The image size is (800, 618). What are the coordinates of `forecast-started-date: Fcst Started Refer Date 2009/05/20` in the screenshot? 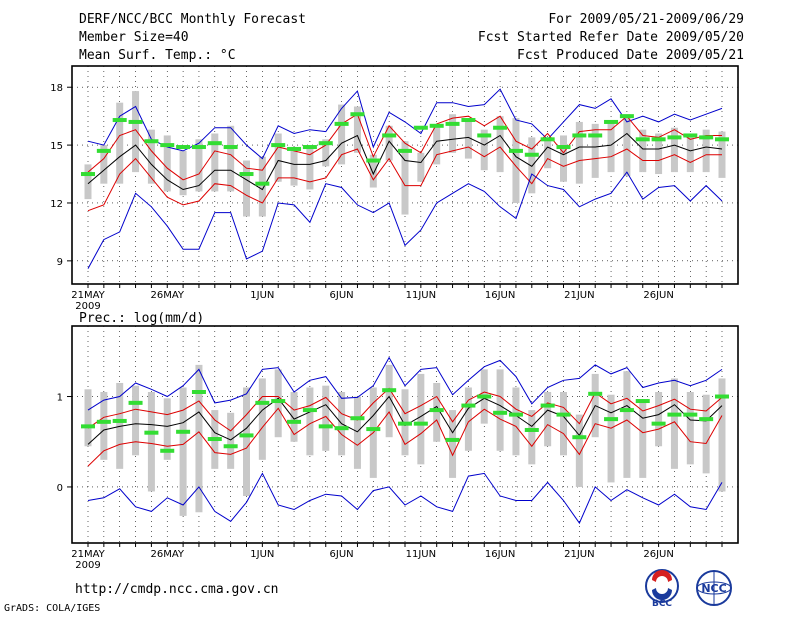 It's located at (610, 37).